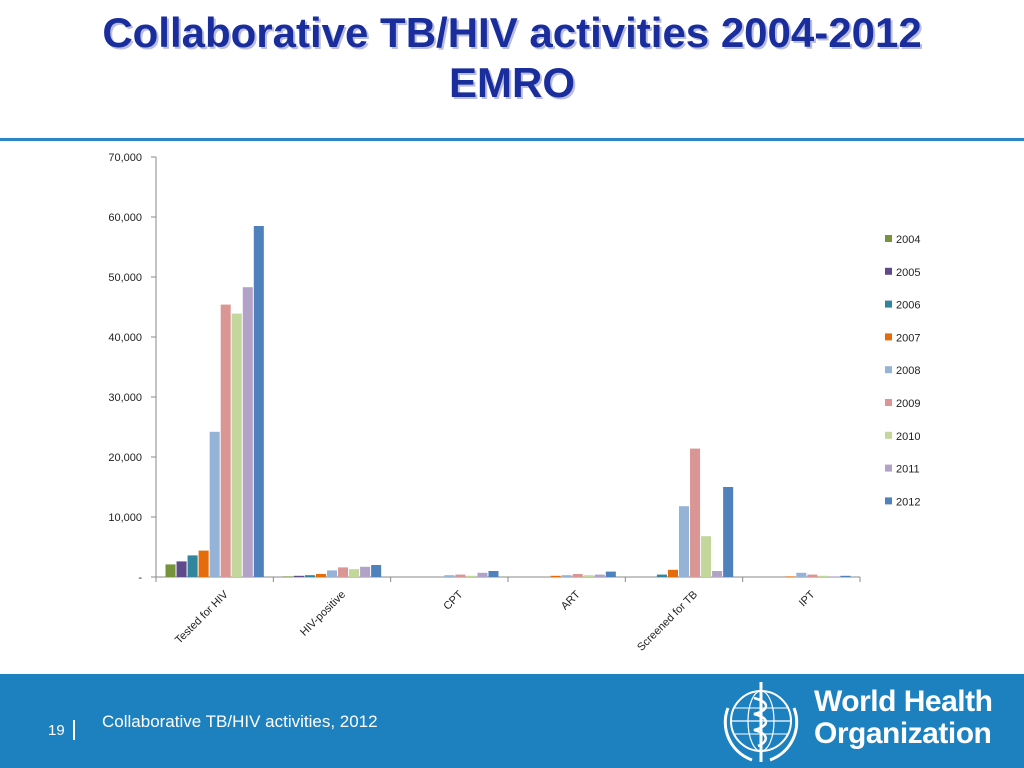  Describe the element at coordinates (908, 470) in the screenshot. I see `legend-label: 2011` at that location.